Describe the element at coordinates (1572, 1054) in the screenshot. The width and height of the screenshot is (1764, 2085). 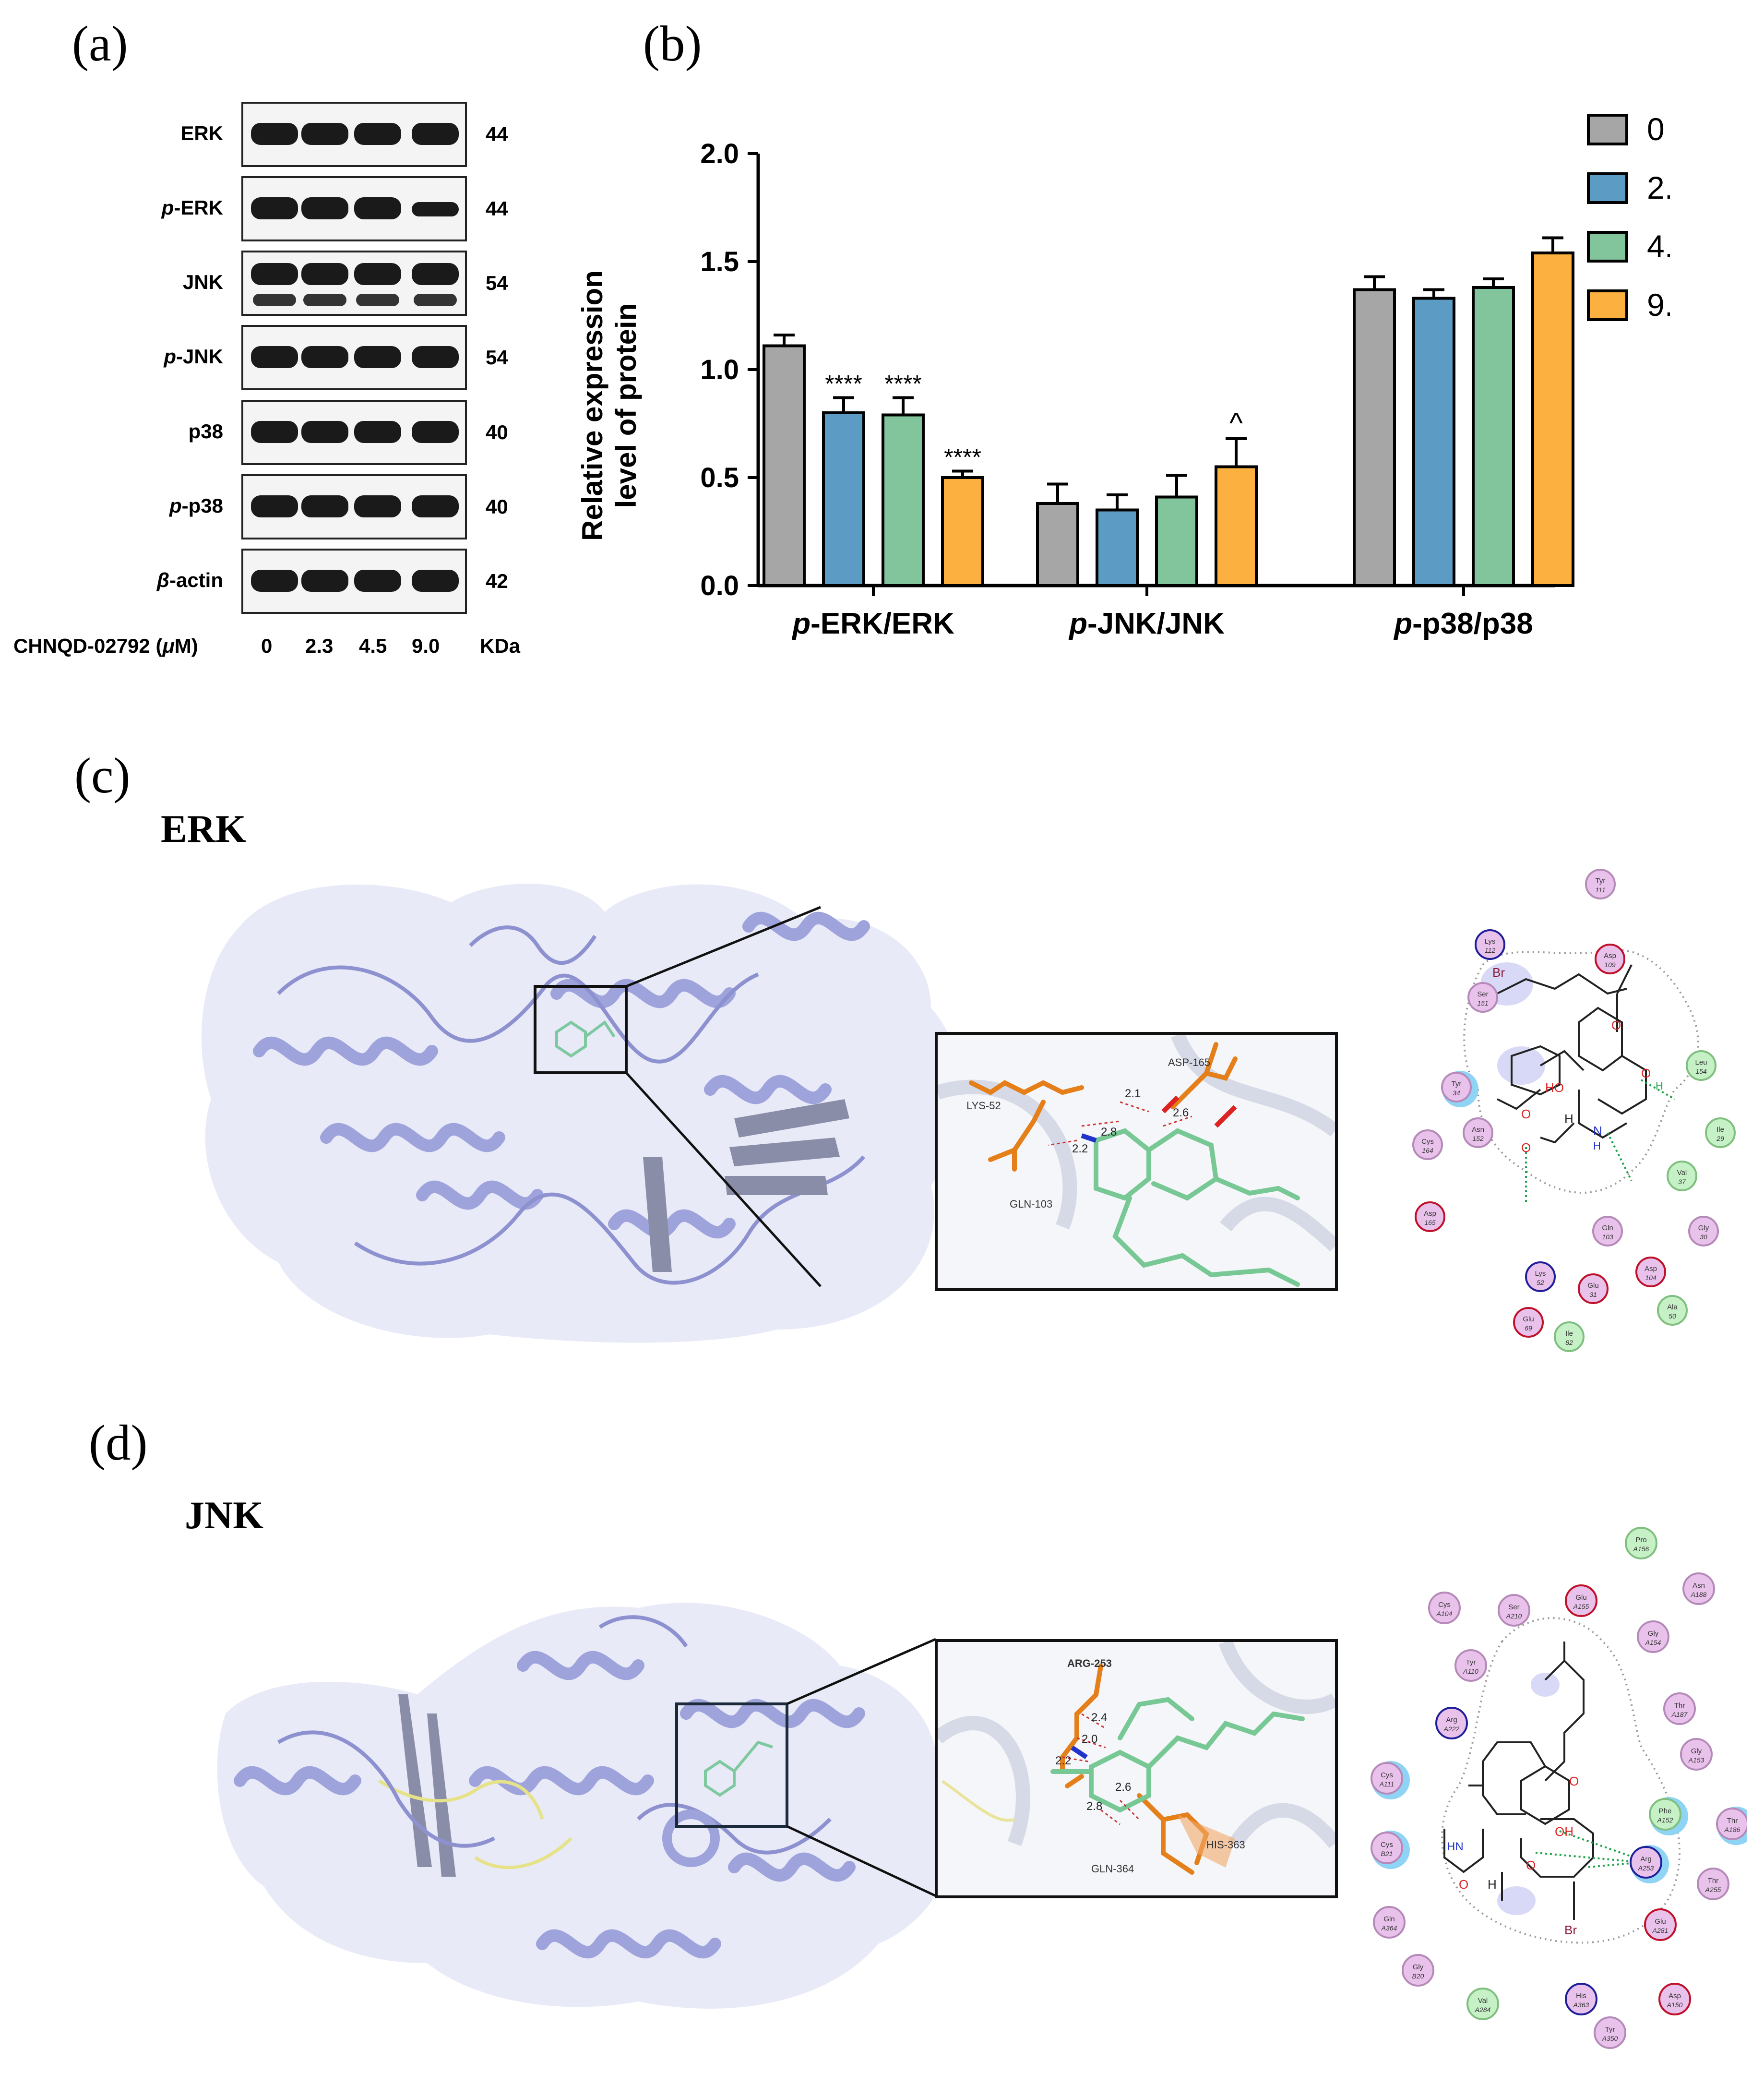
I see `erk-2d-ligand-bonds` at that location.